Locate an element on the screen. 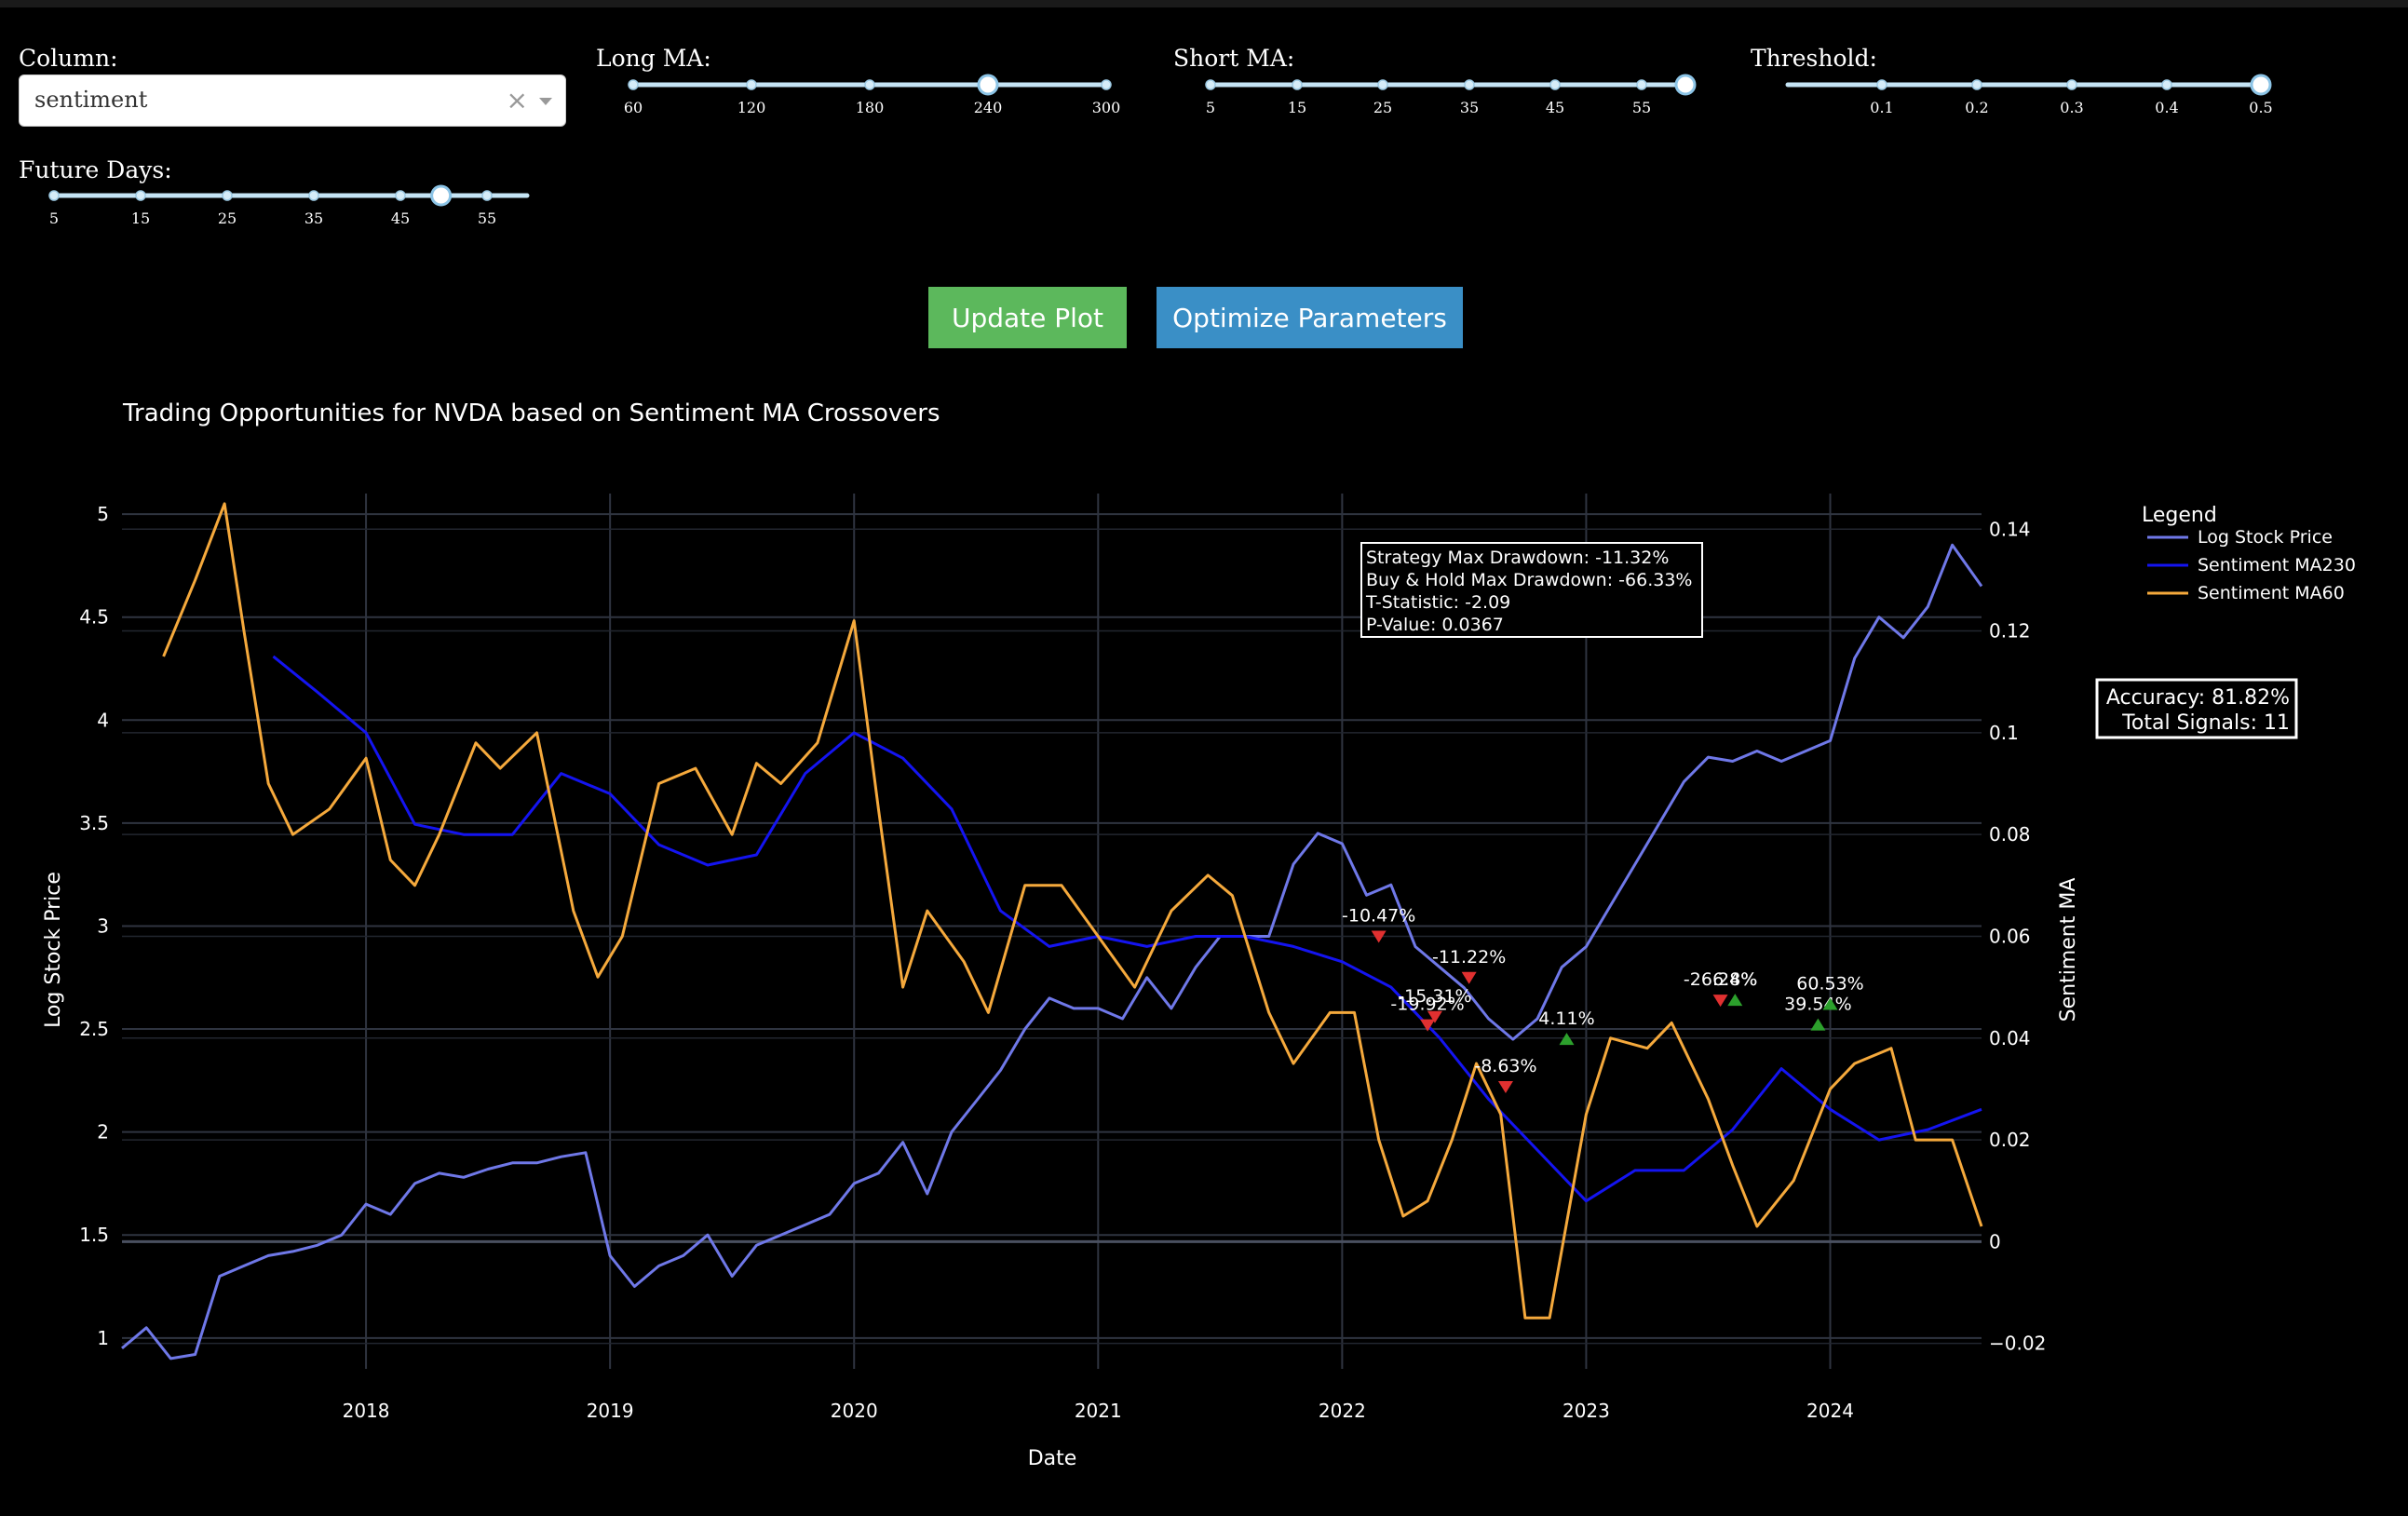 Image resolution: width=2408 pixels, height=1516 pixels. signal-return-label: -10.47% is located at coordinates (1378, 916).